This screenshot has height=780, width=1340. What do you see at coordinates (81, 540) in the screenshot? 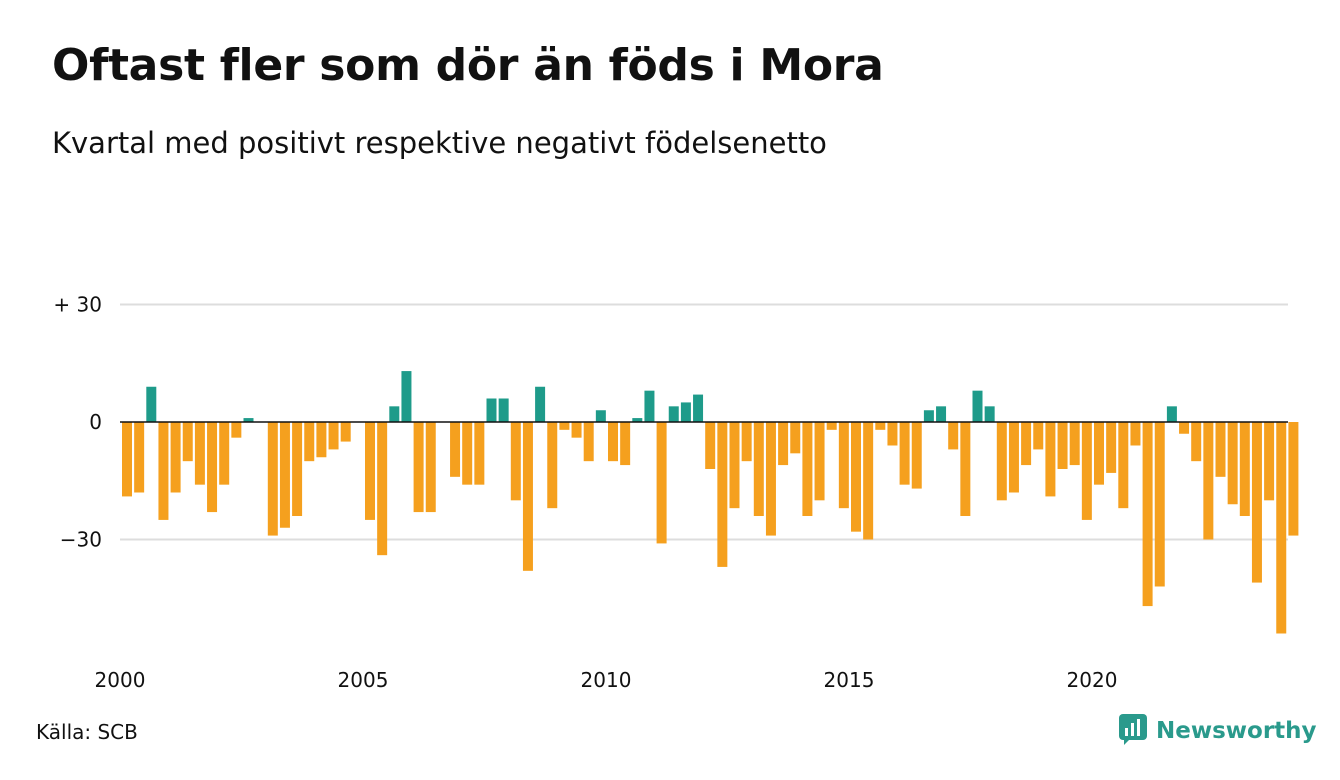
I see `y-tick-label: −30` at bounding box center [81, 540].